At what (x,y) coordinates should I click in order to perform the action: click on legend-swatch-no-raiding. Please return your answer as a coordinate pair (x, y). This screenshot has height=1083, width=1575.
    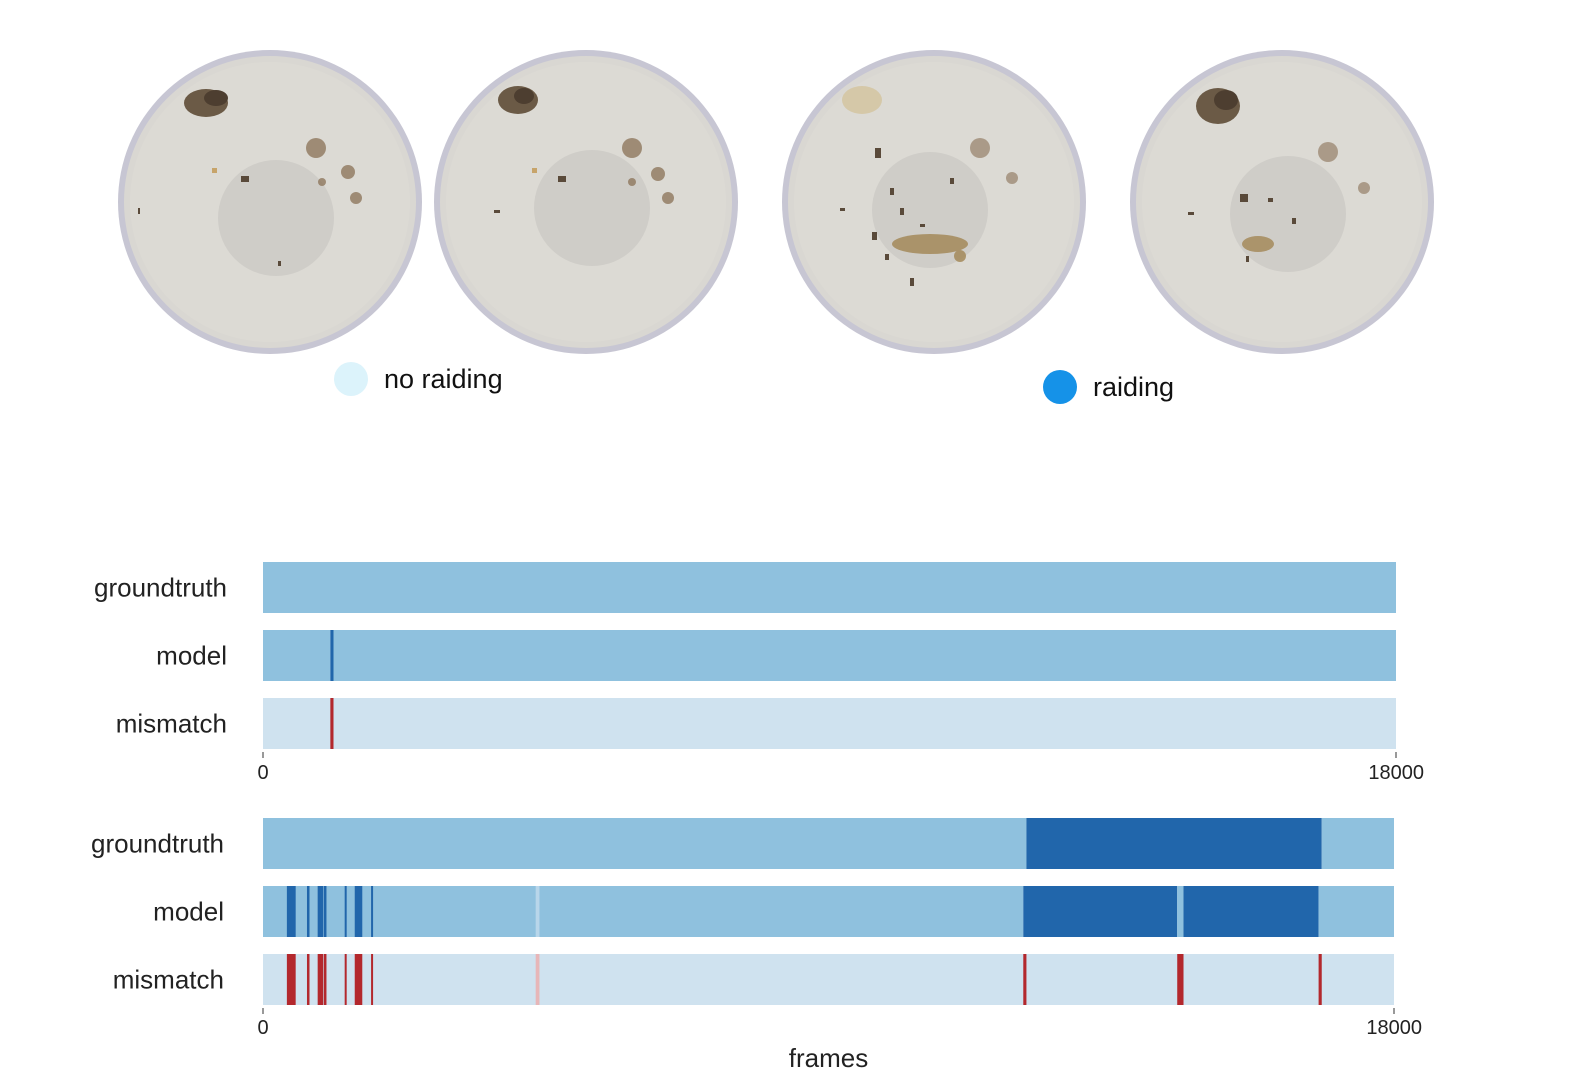
    Looking at the image, I should click on (351, 379).